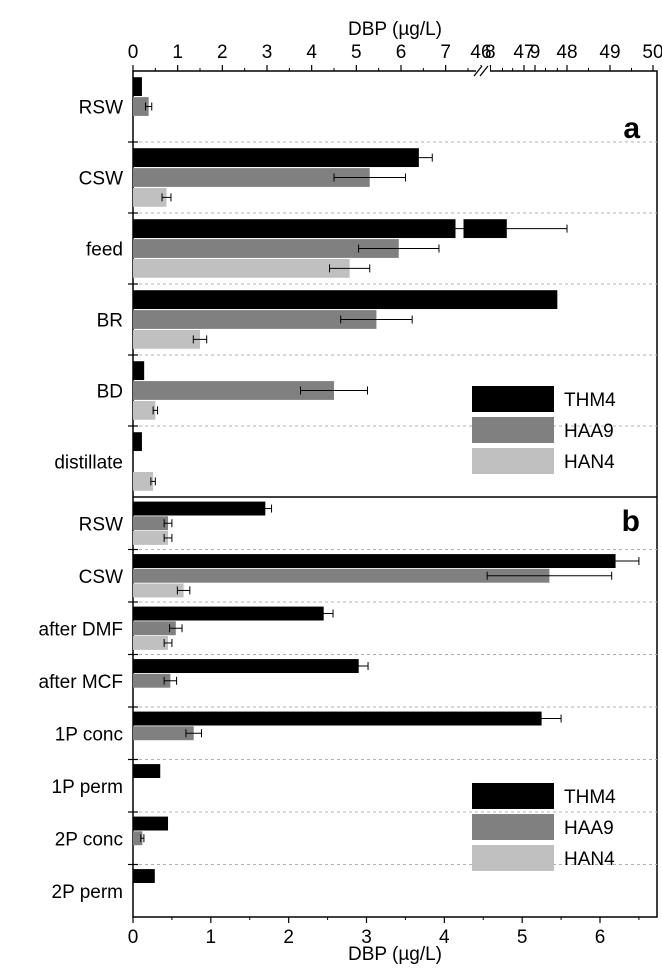  I want to click on axis-break-gap, so click(483, 71).